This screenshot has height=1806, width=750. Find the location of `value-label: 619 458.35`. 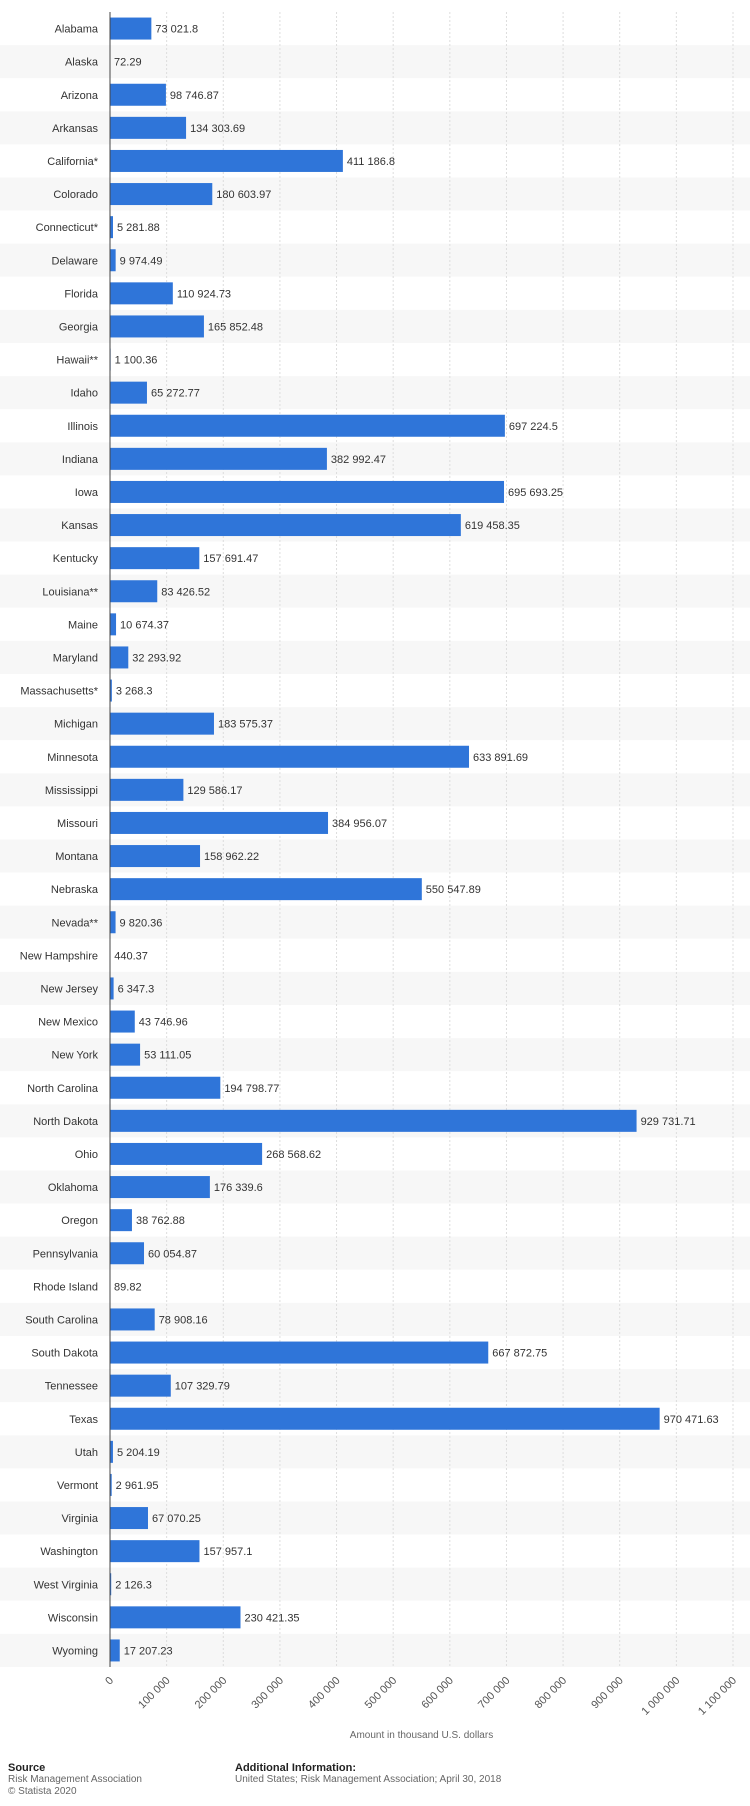

value-label: 619 458.35 is located at coordinates (492, 526).